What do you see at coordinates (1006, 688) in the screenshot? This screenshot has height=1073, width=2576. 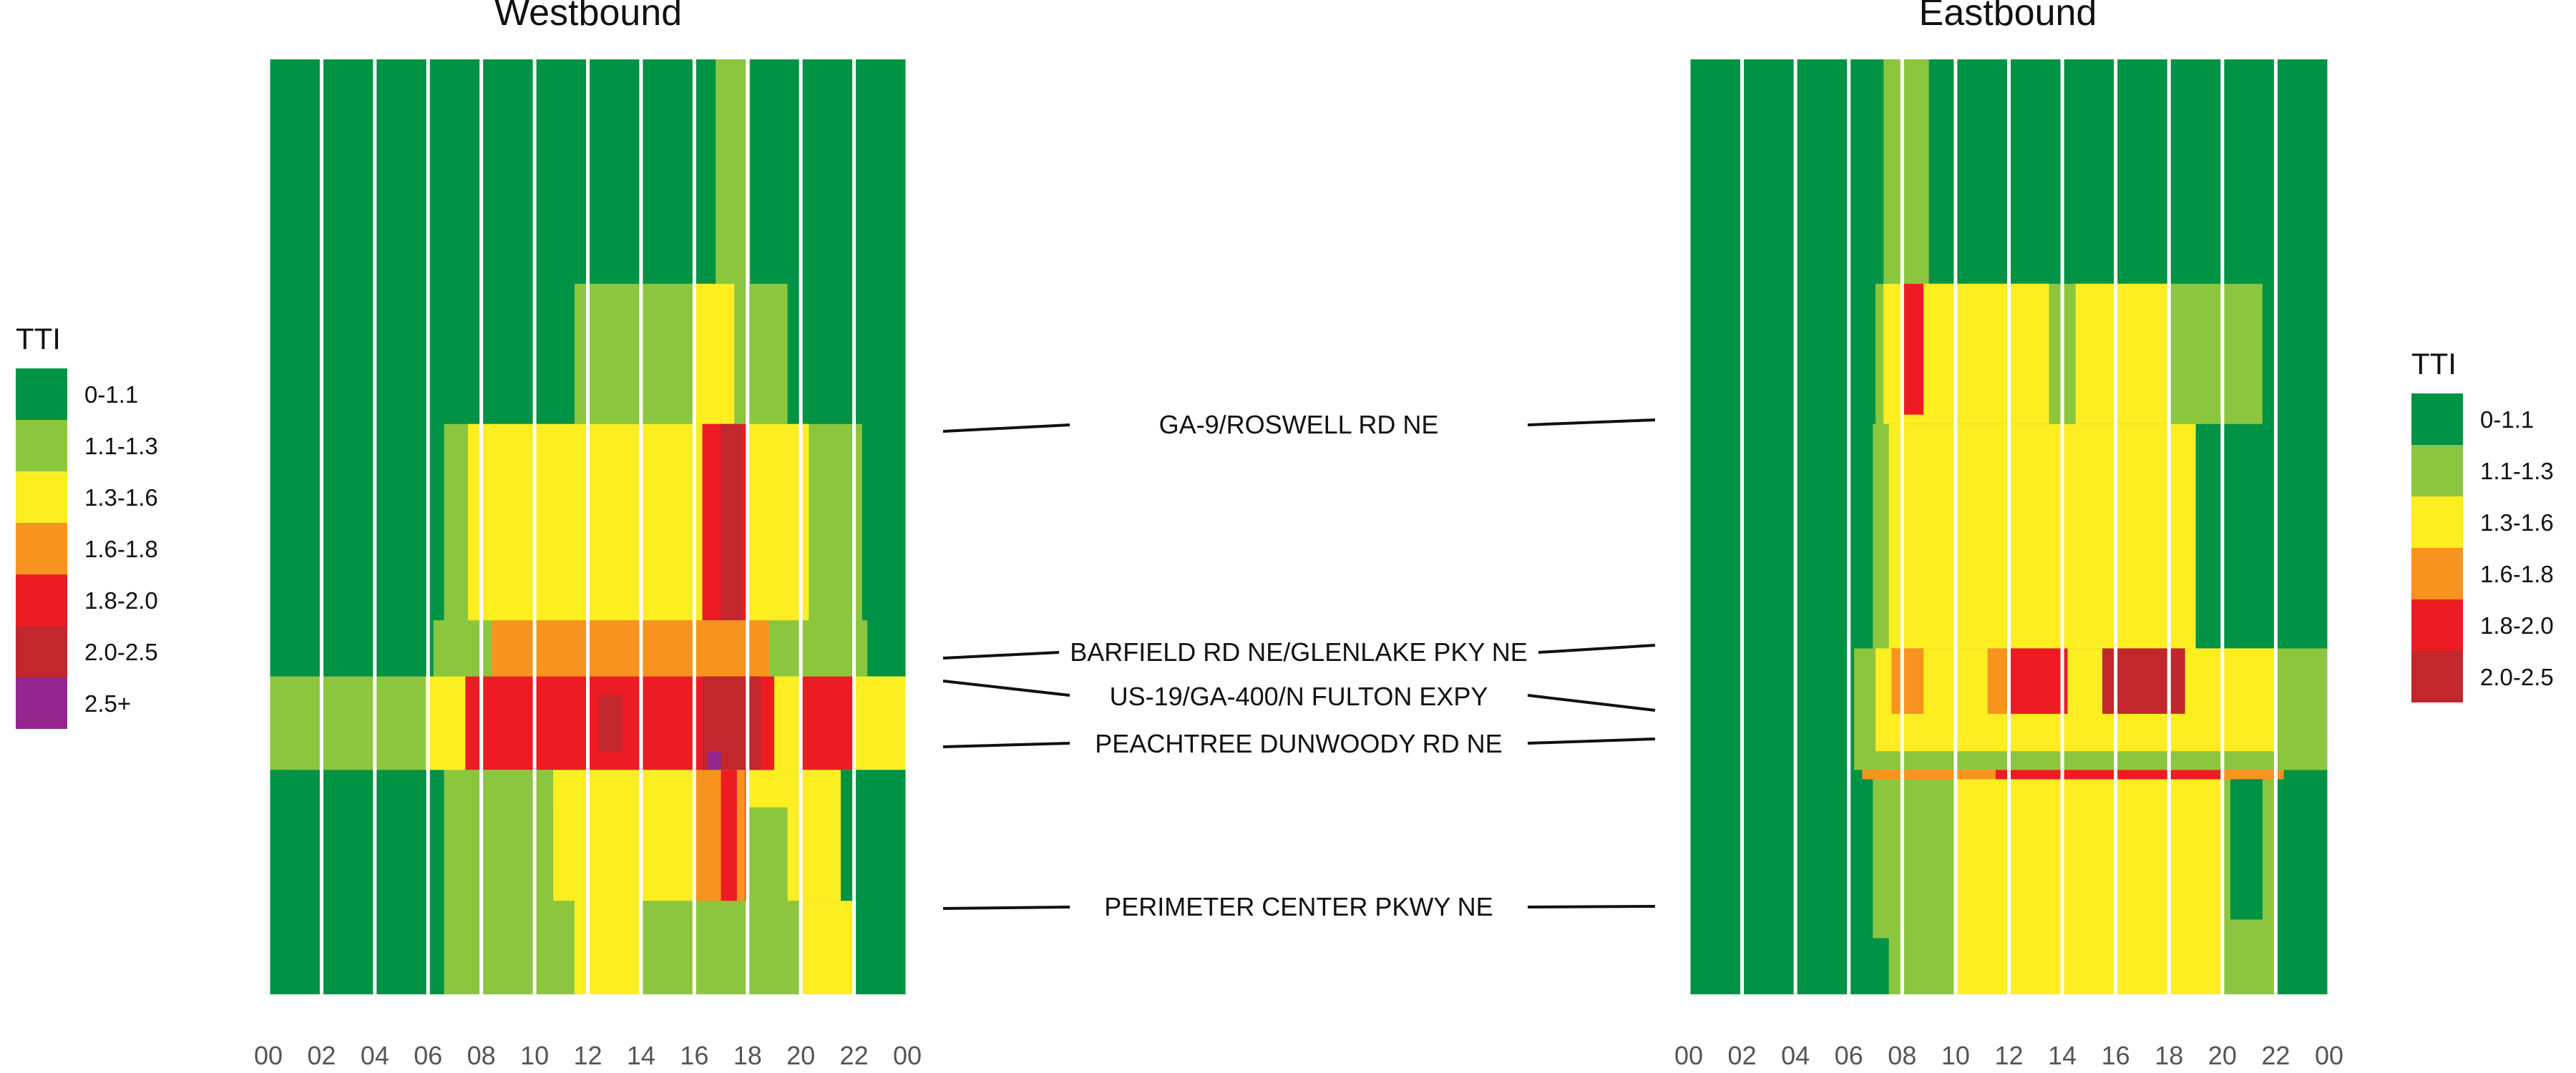 I see `leader-line-us19-left` at bounding box center [1006, 688].